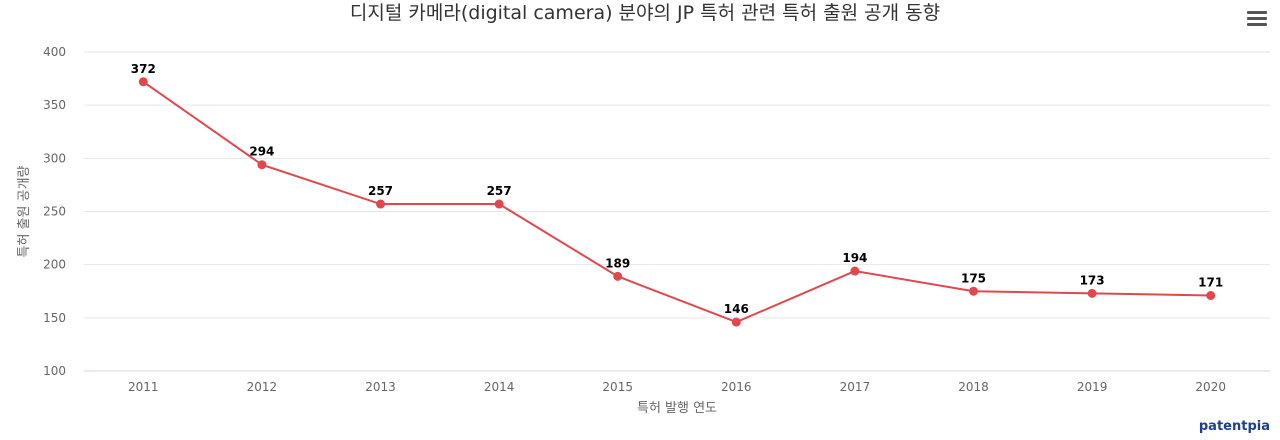  Describe the element at coordinates (262, 387) in the screenshot. I see `x-tick-label: 2012` at that location.